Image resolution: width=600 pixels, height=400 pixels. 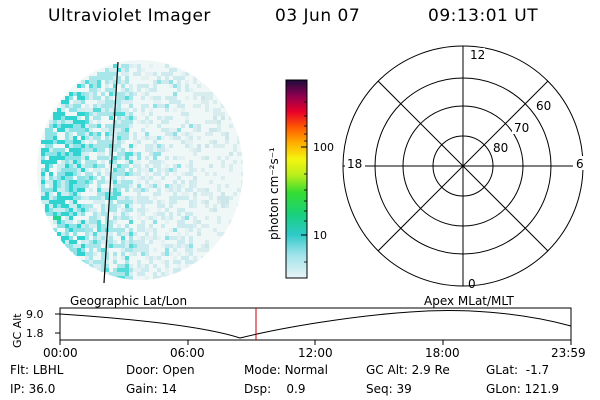 What do you see at coordinates (129, 16) in the screenshot?
I see `app-title: Ultraviolet Imager` at bounding box center [129, 16].